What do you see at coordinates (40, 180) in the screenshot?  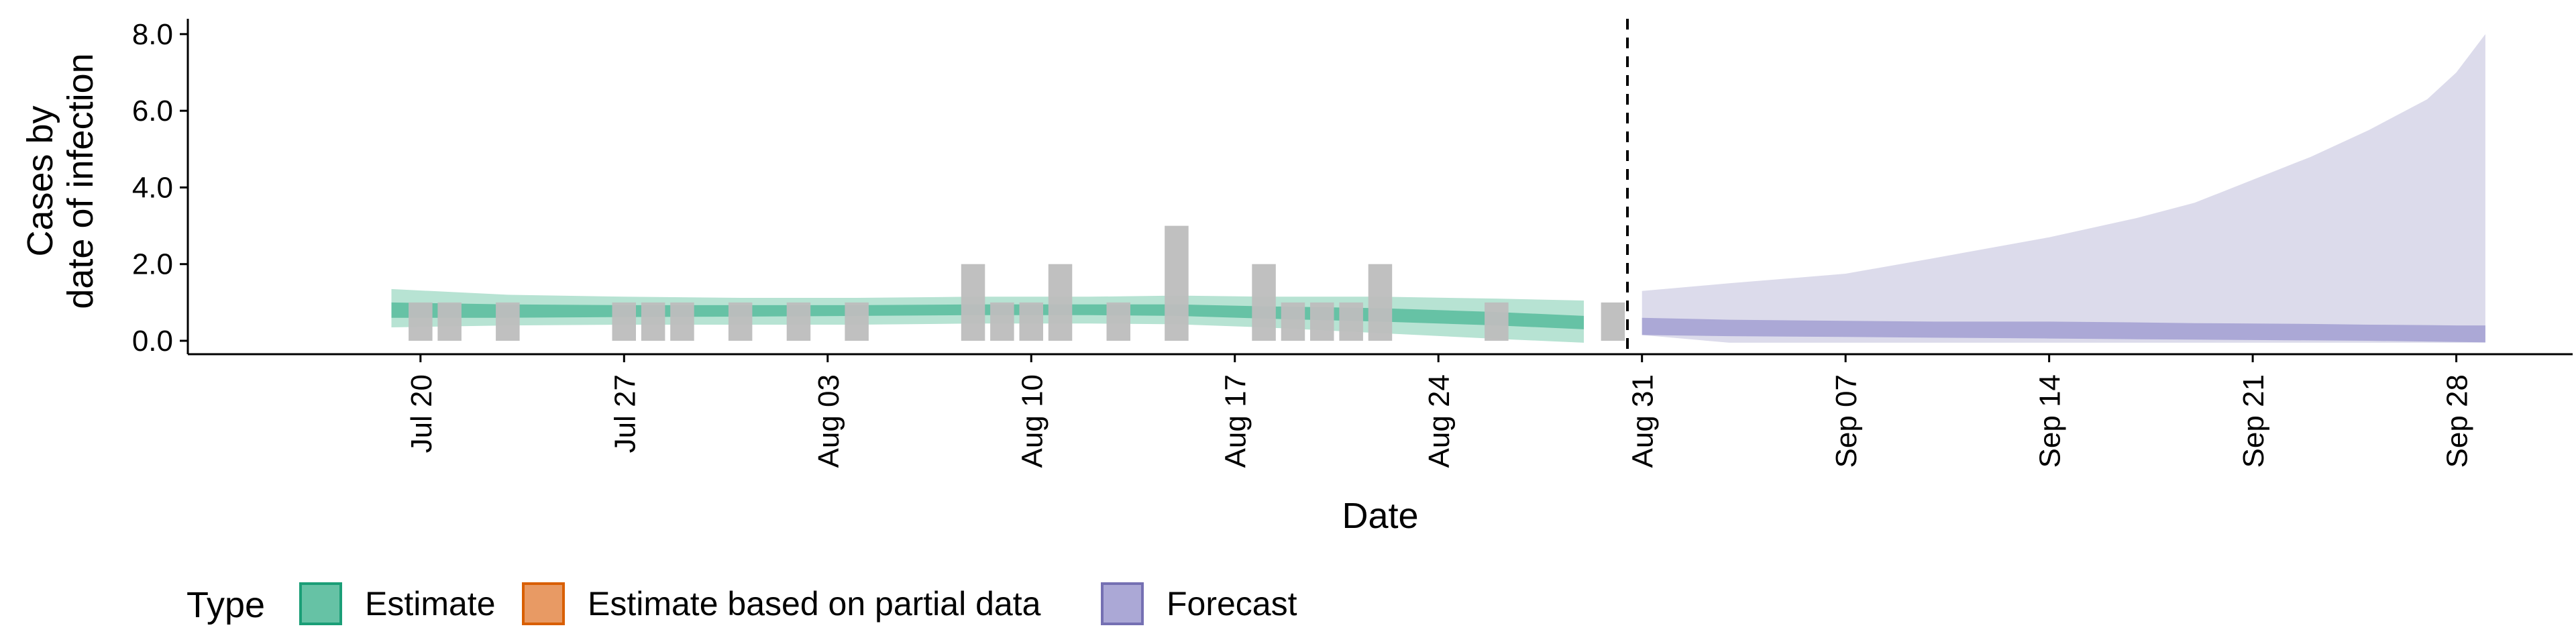 I see `y-axis-title-line-1: Cases by` at bounding box center [40, 180].